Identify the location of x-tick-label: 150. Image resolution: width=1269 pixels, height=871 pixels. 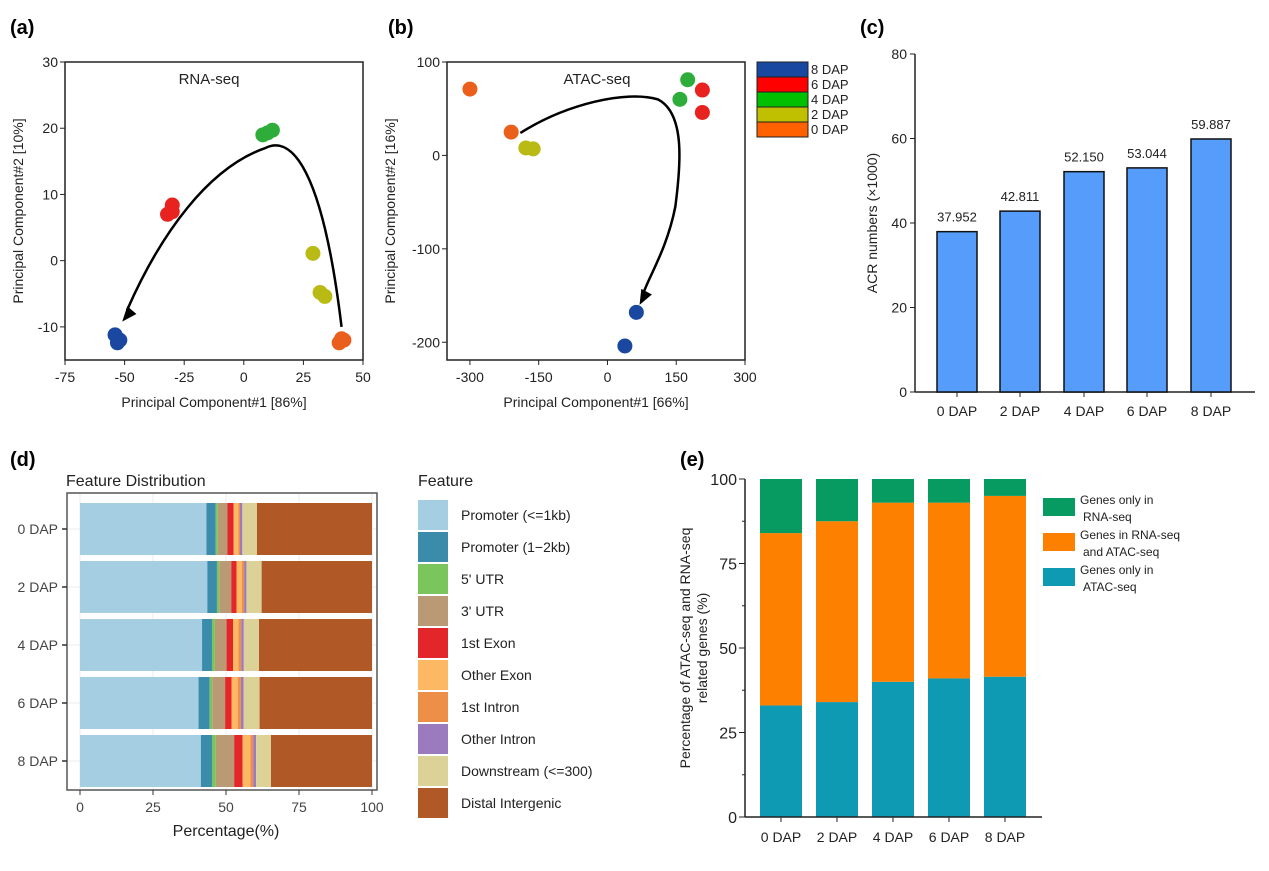
(677, 377).